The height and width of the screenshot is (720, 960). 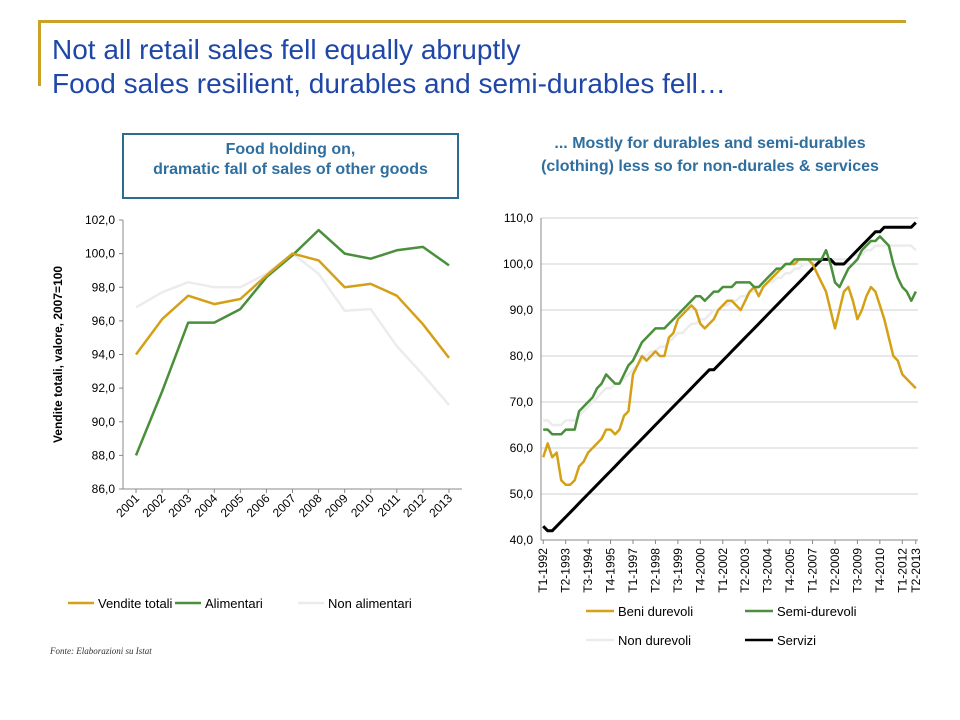 What do you see at coordinates (835, 570) in the screenshot?
I see `right-x-tick-label: T2-2008` at bounding box center [835, 570].